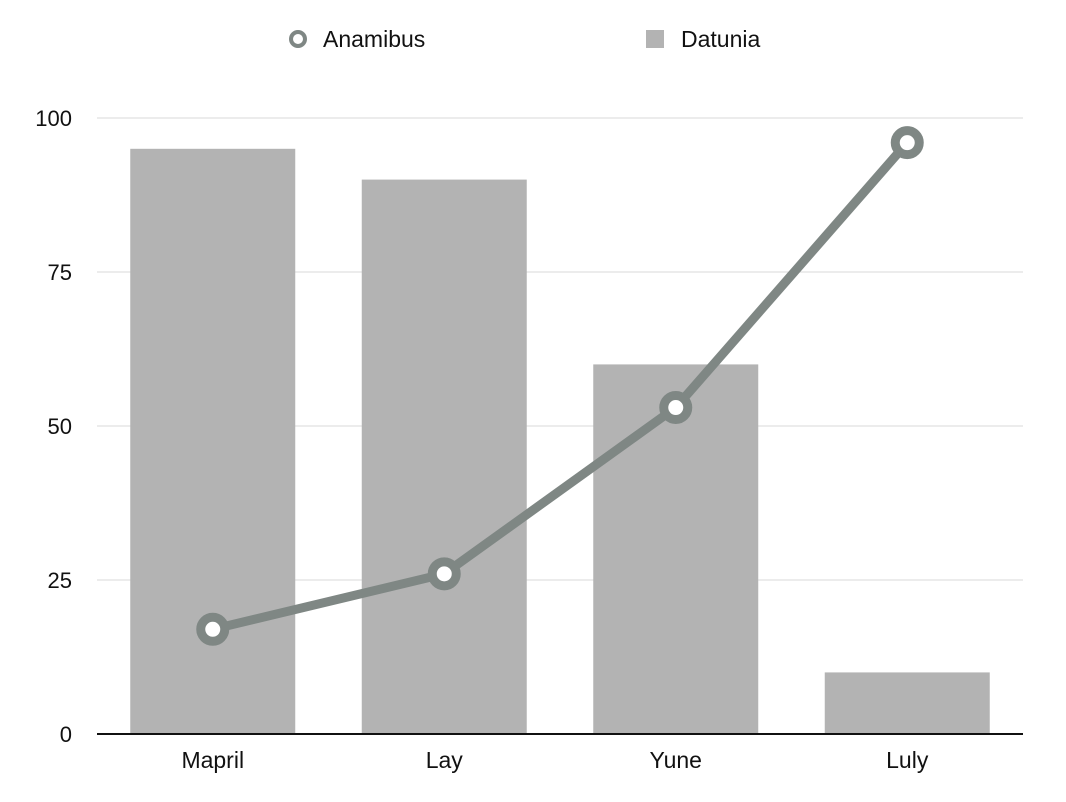 The width and height of the screenshot is (1066, 802). Describe the element at coordinates (374, 39) in the screenshot. I see `legend-label-anamibus: Anamibus` at that location.